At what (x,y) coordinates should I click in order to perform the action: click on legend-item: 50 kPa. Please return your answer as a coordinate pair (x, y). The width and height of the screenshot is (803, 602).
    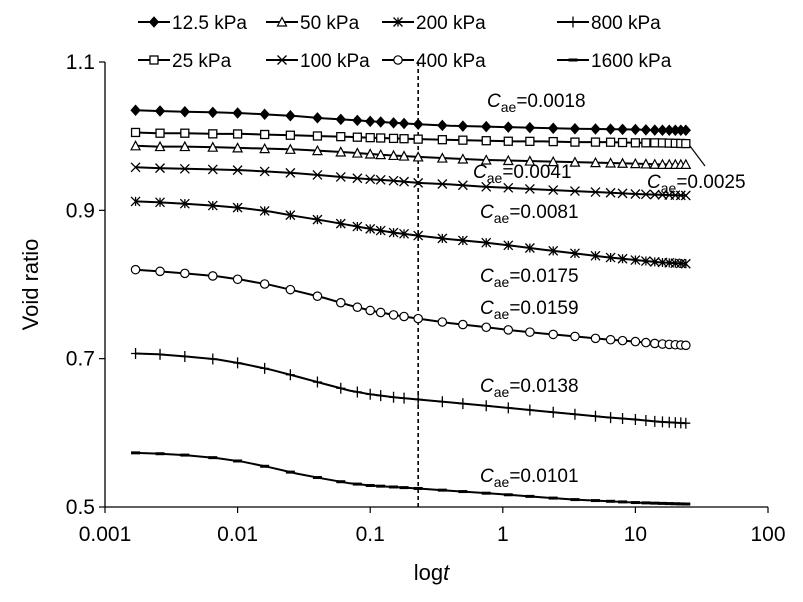
    Looking at the image, I should click on (313, 23).